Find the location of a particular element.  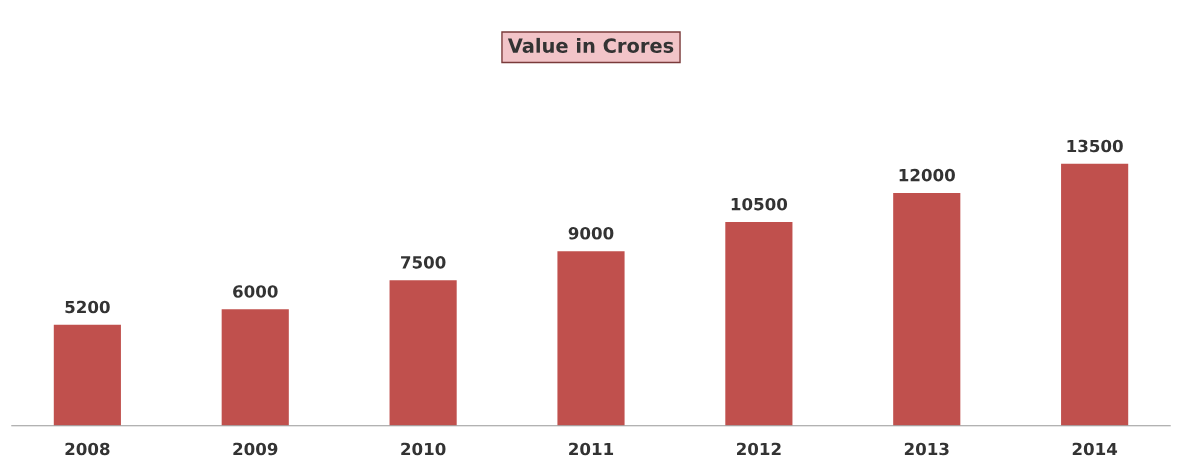

data-label: 13500 is located at coordinates (1095, 146).